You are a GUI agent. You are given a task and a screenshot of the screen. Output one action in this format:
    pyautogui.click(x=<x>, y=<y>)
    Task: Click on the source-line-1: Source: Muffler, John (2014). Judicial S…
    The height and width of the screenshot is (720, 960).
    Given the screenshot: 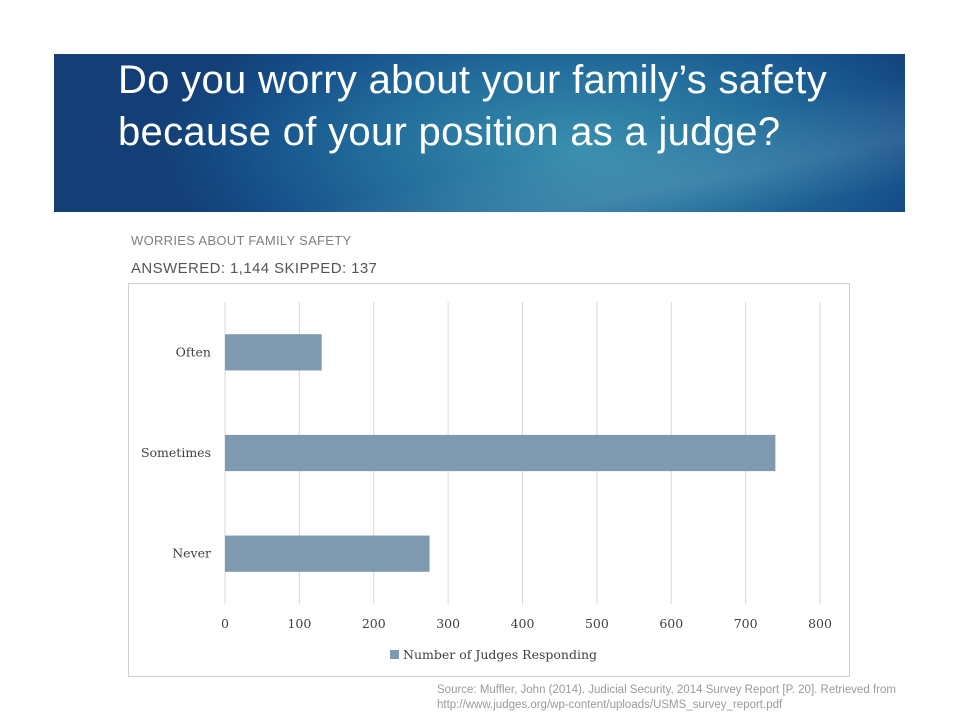 What is the action you would take?
    pyautogui.click(x=666, y=690)
    